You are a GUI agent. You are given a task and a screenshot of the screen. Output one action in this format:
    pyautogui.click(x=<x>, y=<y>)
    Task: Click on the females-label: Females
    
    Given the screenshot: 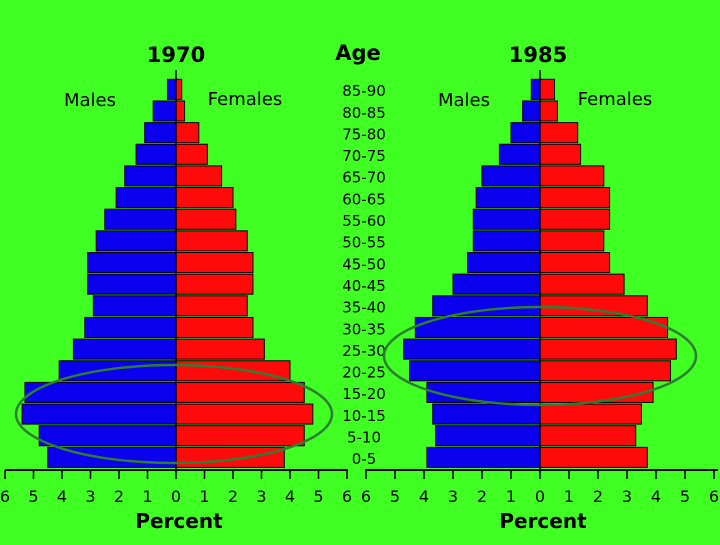 What is the action you would take?
    pyautogui.click(x=615, y=99)
    